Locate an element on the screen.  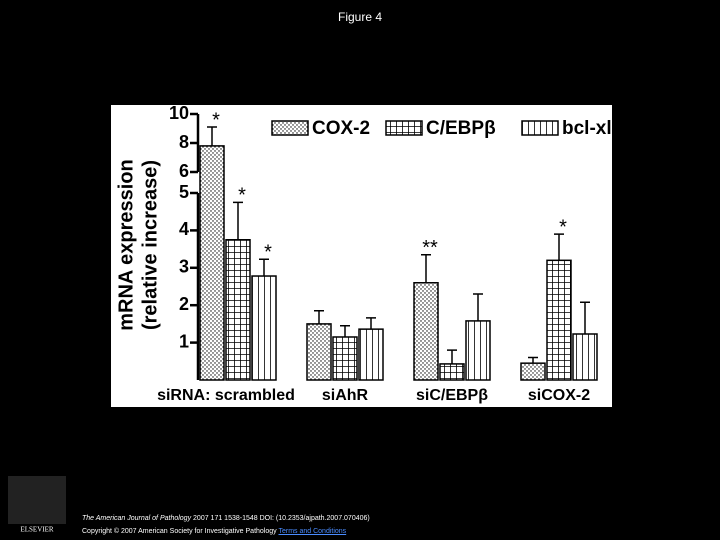
x-tick-label: siRNA: scrambled is located at coordinates (226, 395).